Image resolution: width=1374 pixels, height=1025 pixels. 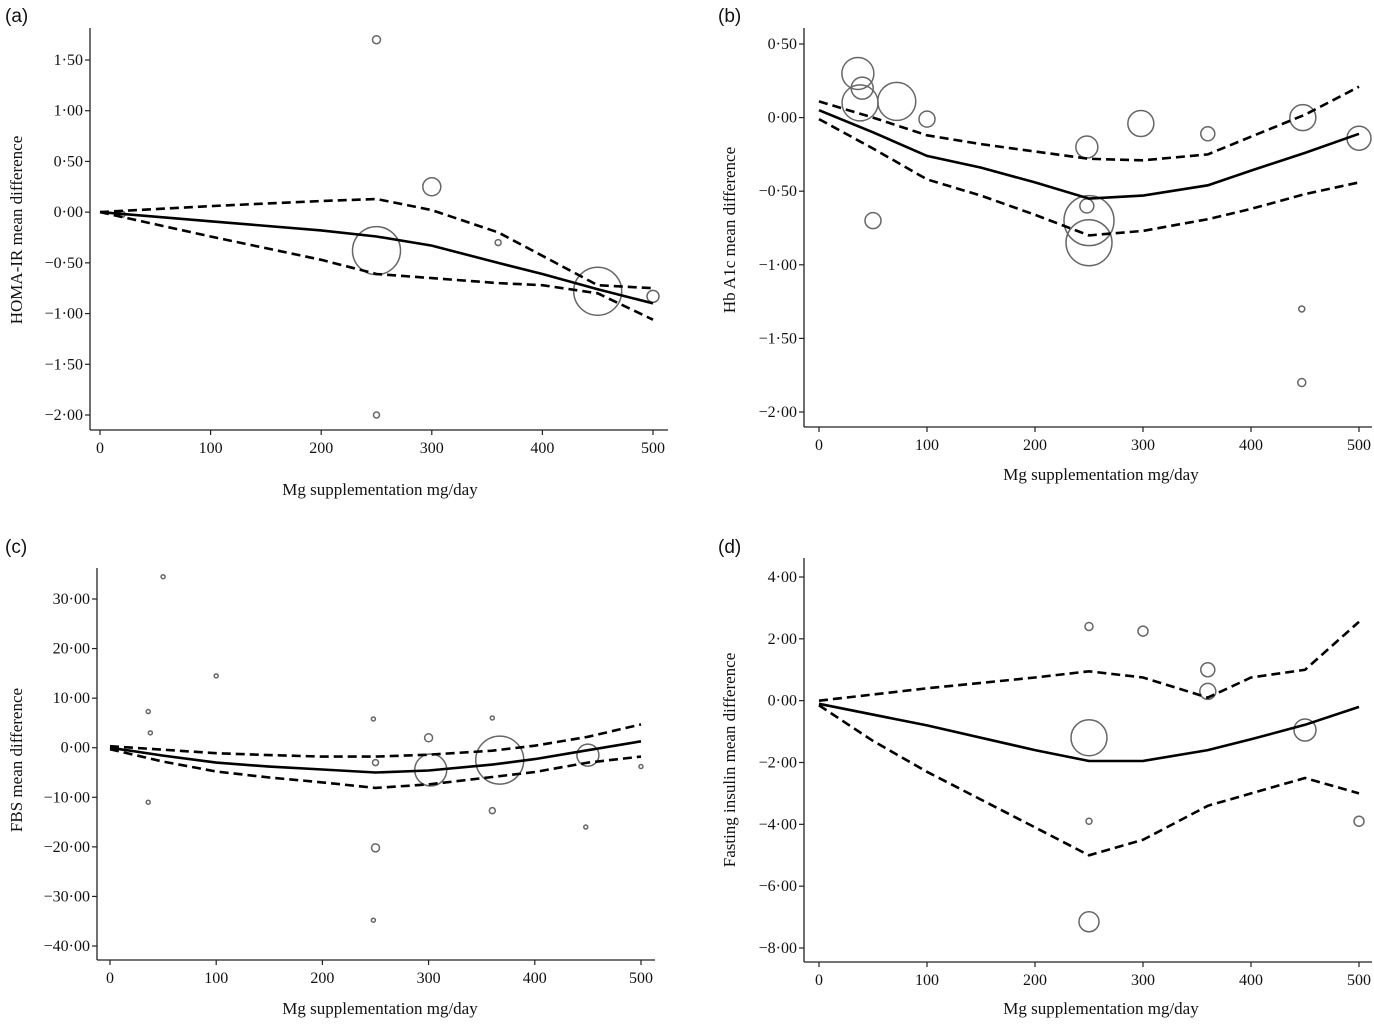 I want to click on y-tick-label: 1·00, so click(x=68, y=111).